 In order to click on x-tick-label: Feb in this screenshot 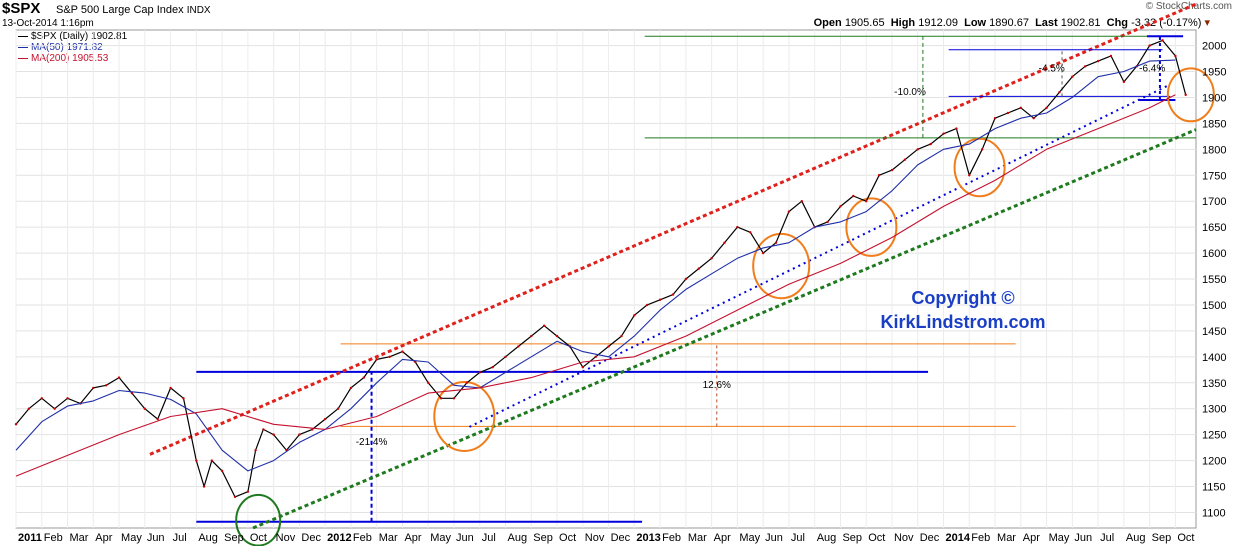, I will do `click(671, 538)`.